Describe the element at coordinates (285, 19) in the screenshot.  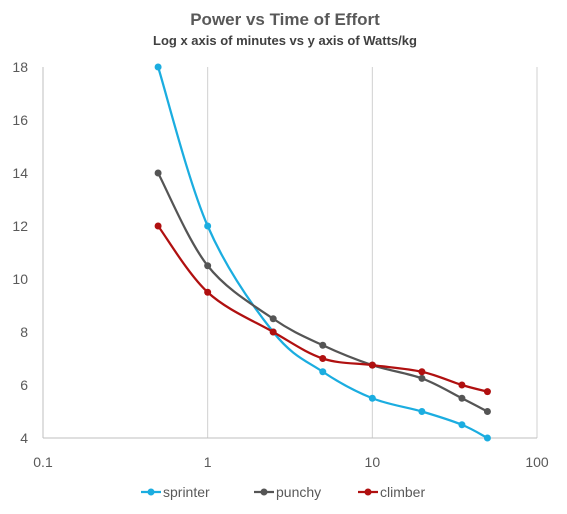
I see `chart-title: Power vs Time of Effort` at that location.